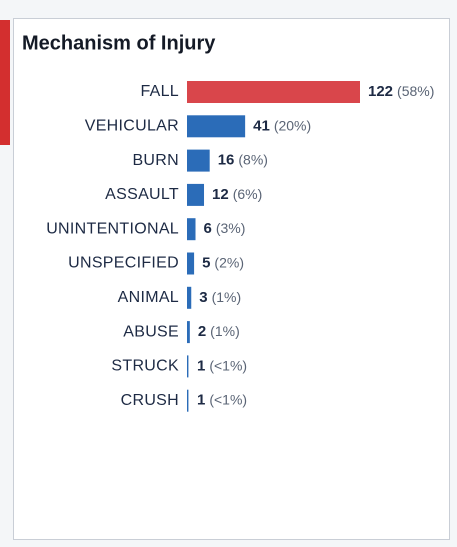 The image size is (457, 547). I want to click on category-label: FALL, so click(159, 91).